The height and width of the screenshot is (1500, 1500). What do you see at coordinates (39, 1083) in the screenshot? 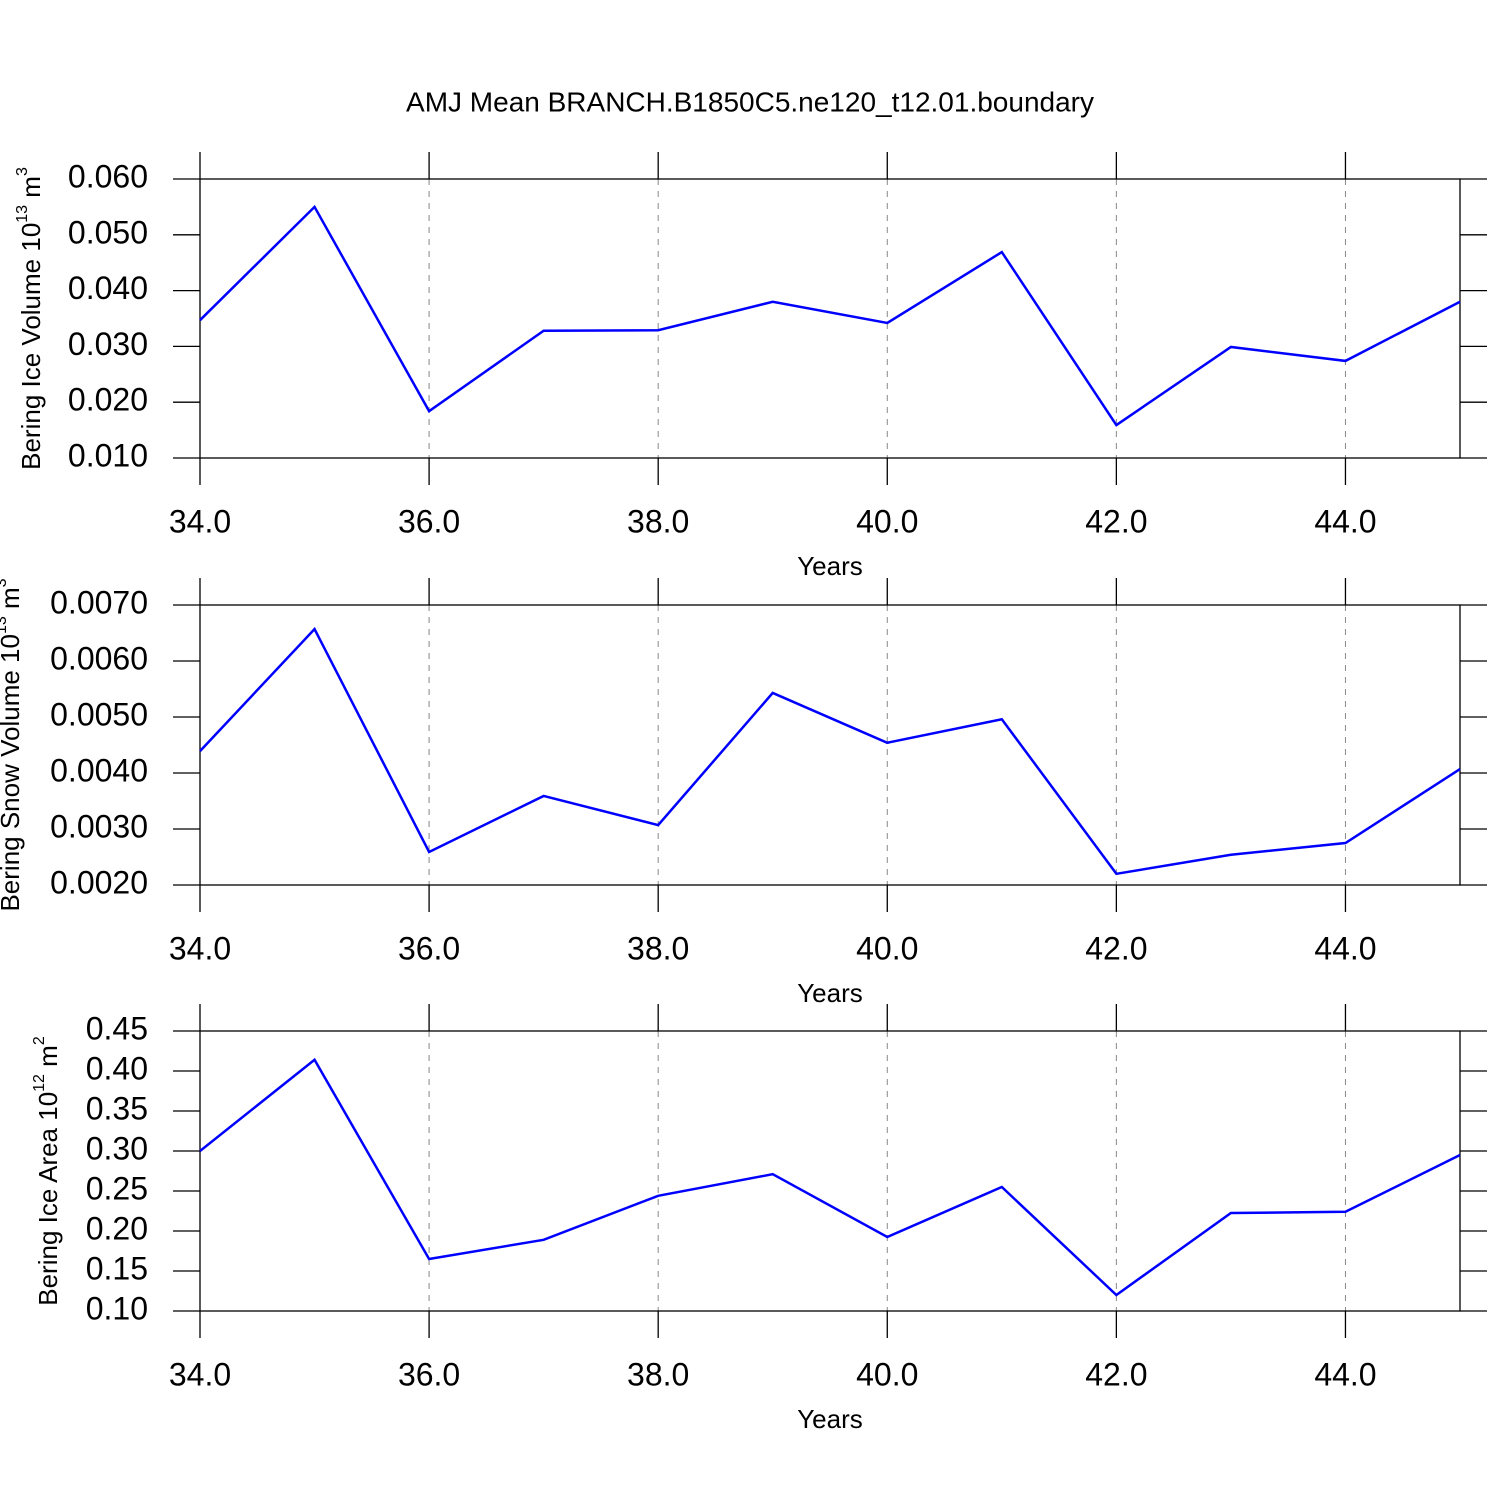
I see `y-label-exponent: 12` at bounding box center [39, 1083].